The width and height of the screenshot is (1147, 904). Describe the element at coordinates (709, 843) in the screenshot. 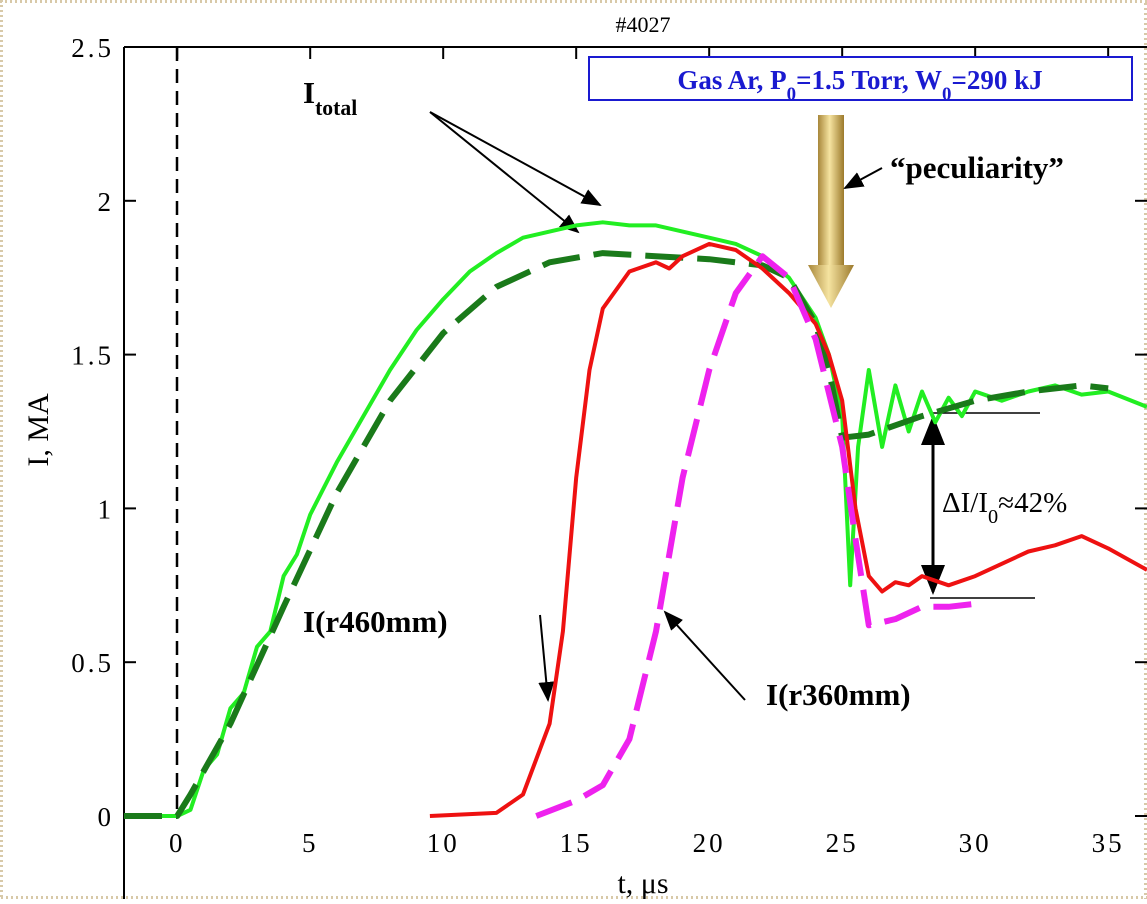

I see `x-tick-label: 20` at that location.